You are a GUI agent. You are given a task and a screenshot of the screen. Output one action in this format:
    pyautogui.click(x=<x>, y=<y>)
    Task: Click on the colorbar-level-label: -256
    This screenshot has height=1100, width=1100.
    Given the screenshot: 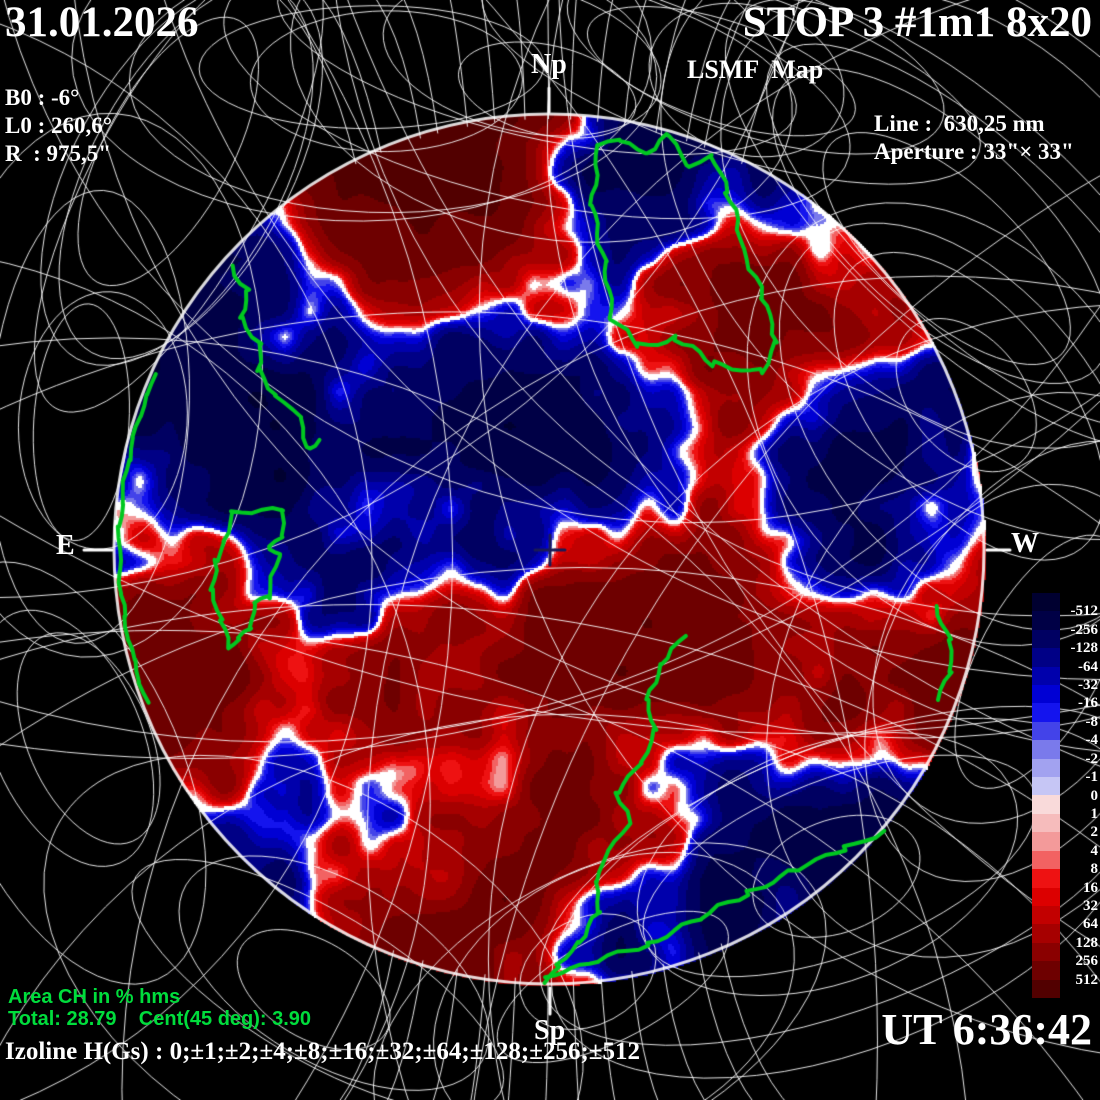 What is the action you would take?
    pyautogui.click(x=1084, y=629)
    